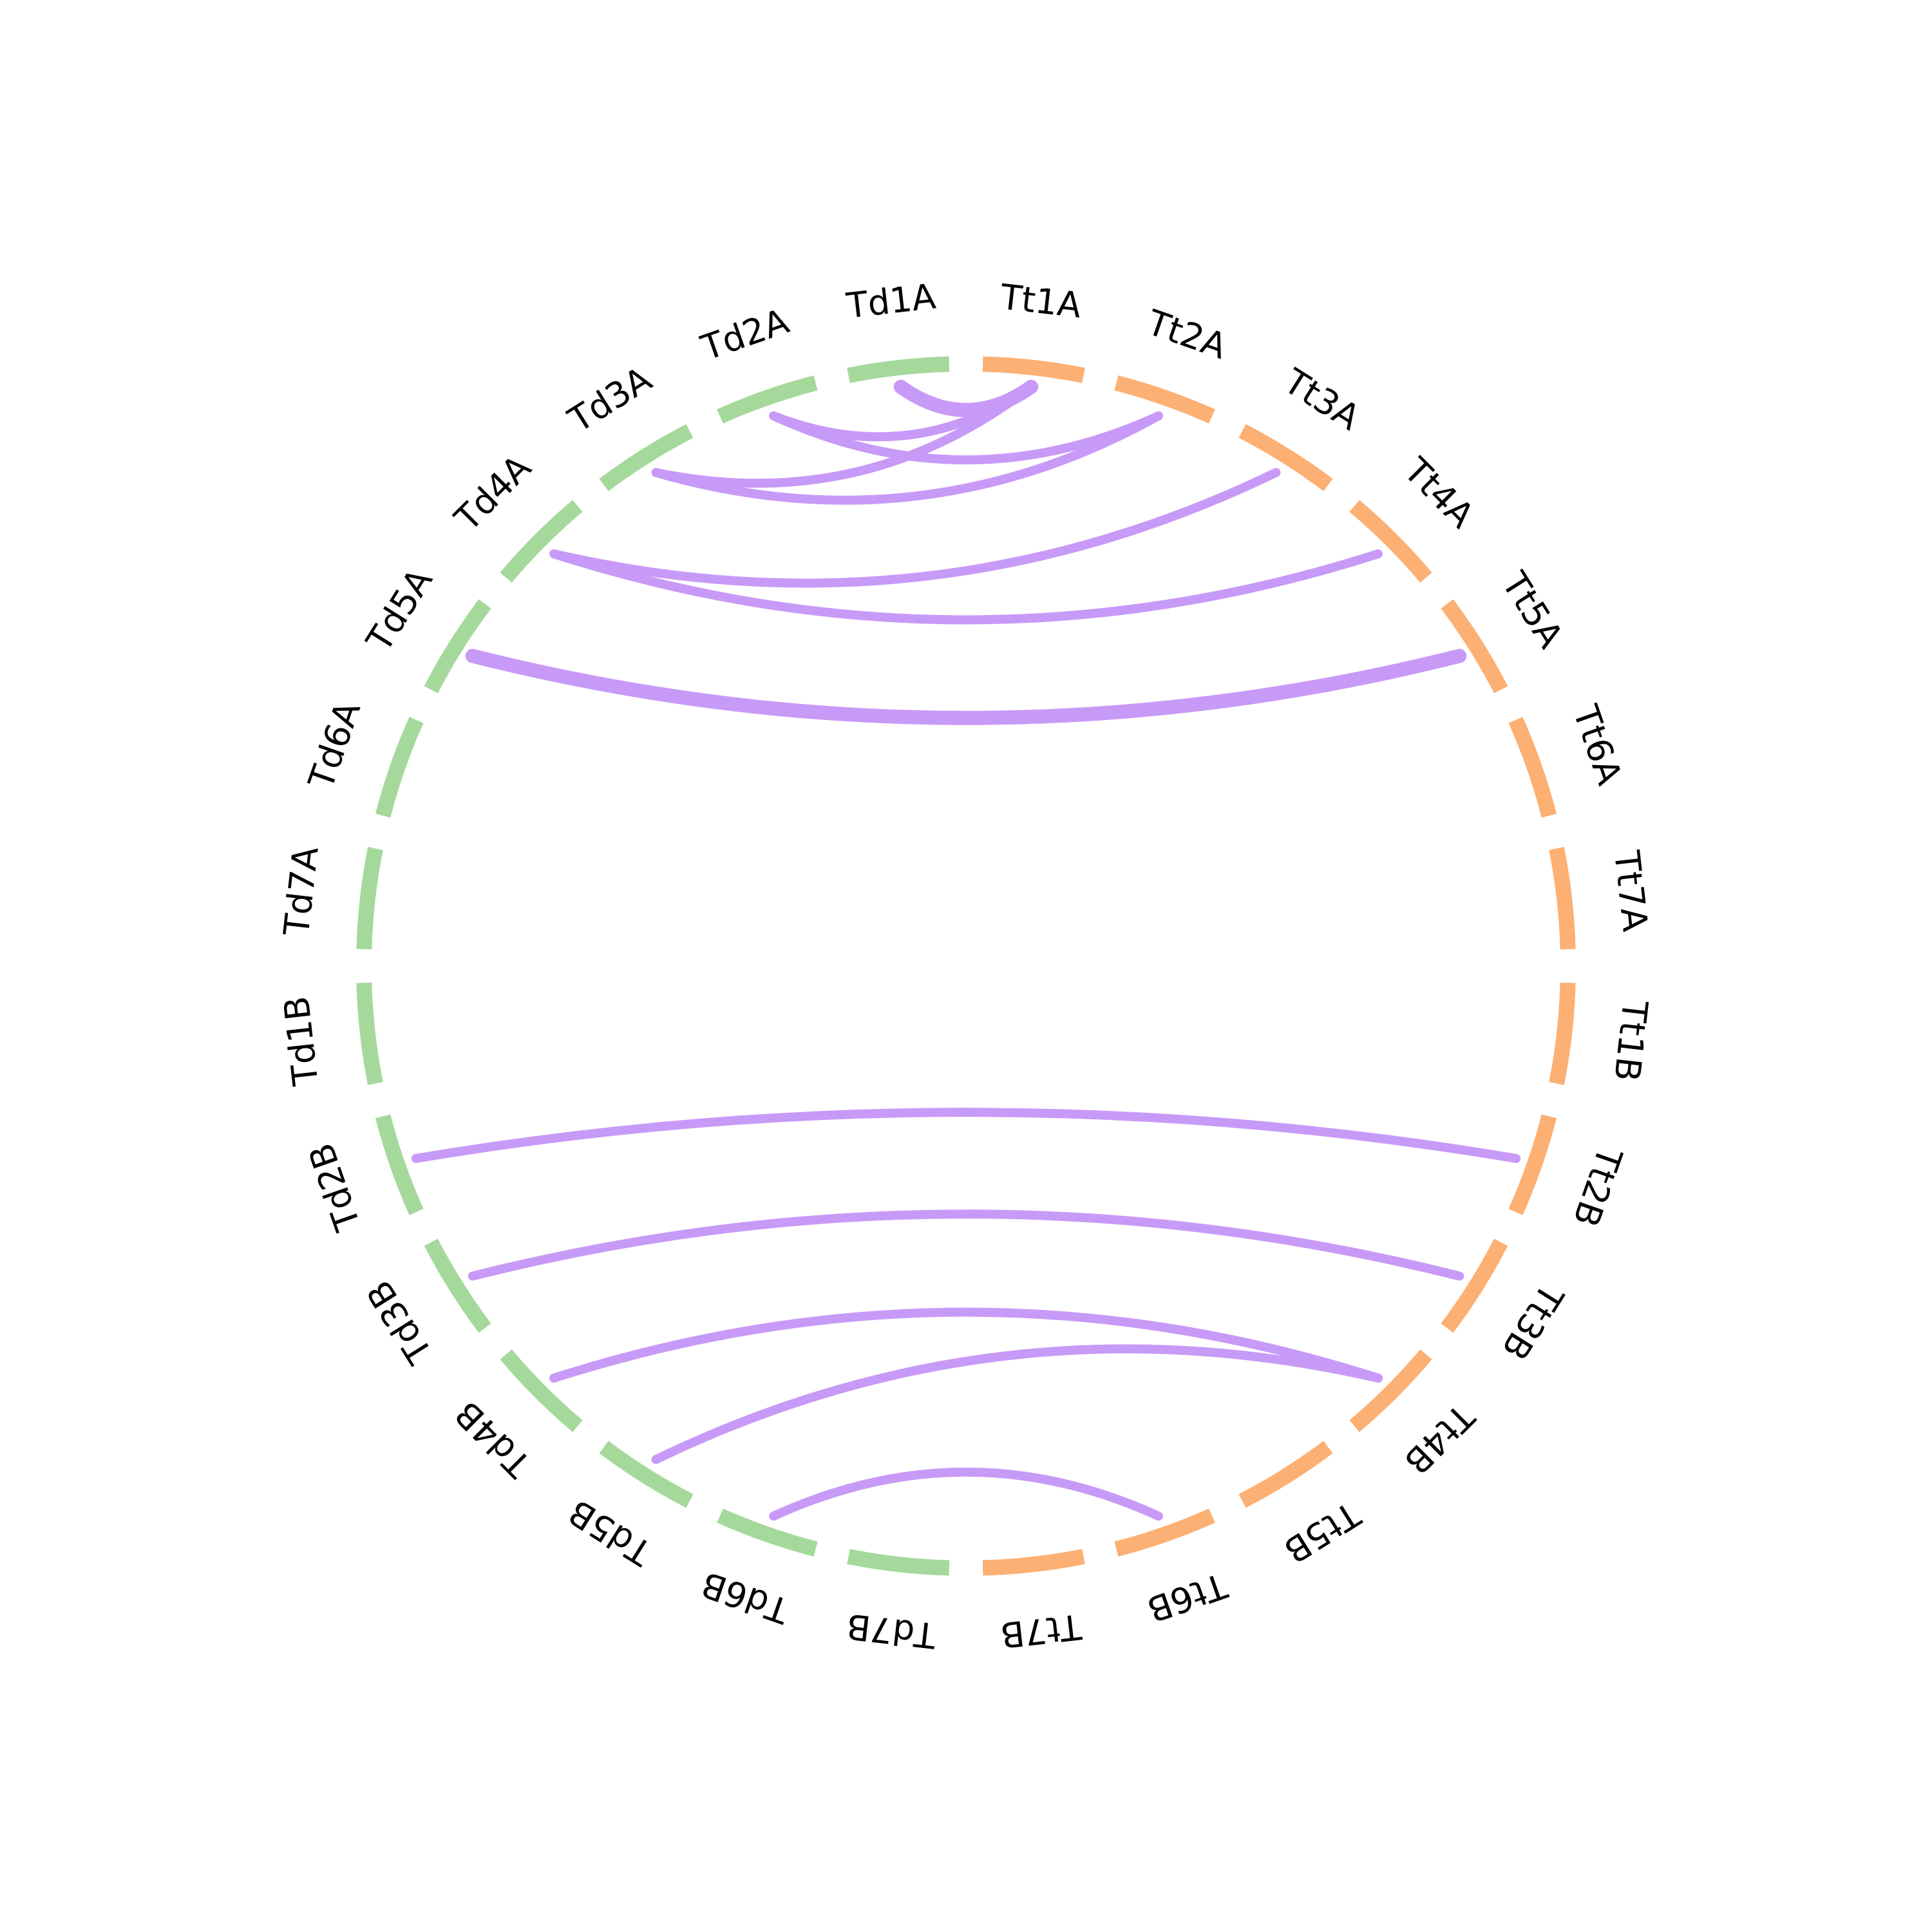  What do you see at coordinates (369, 1033) in the screenshot?
I see `segment-td1b` at bounding box center [369, 1033].